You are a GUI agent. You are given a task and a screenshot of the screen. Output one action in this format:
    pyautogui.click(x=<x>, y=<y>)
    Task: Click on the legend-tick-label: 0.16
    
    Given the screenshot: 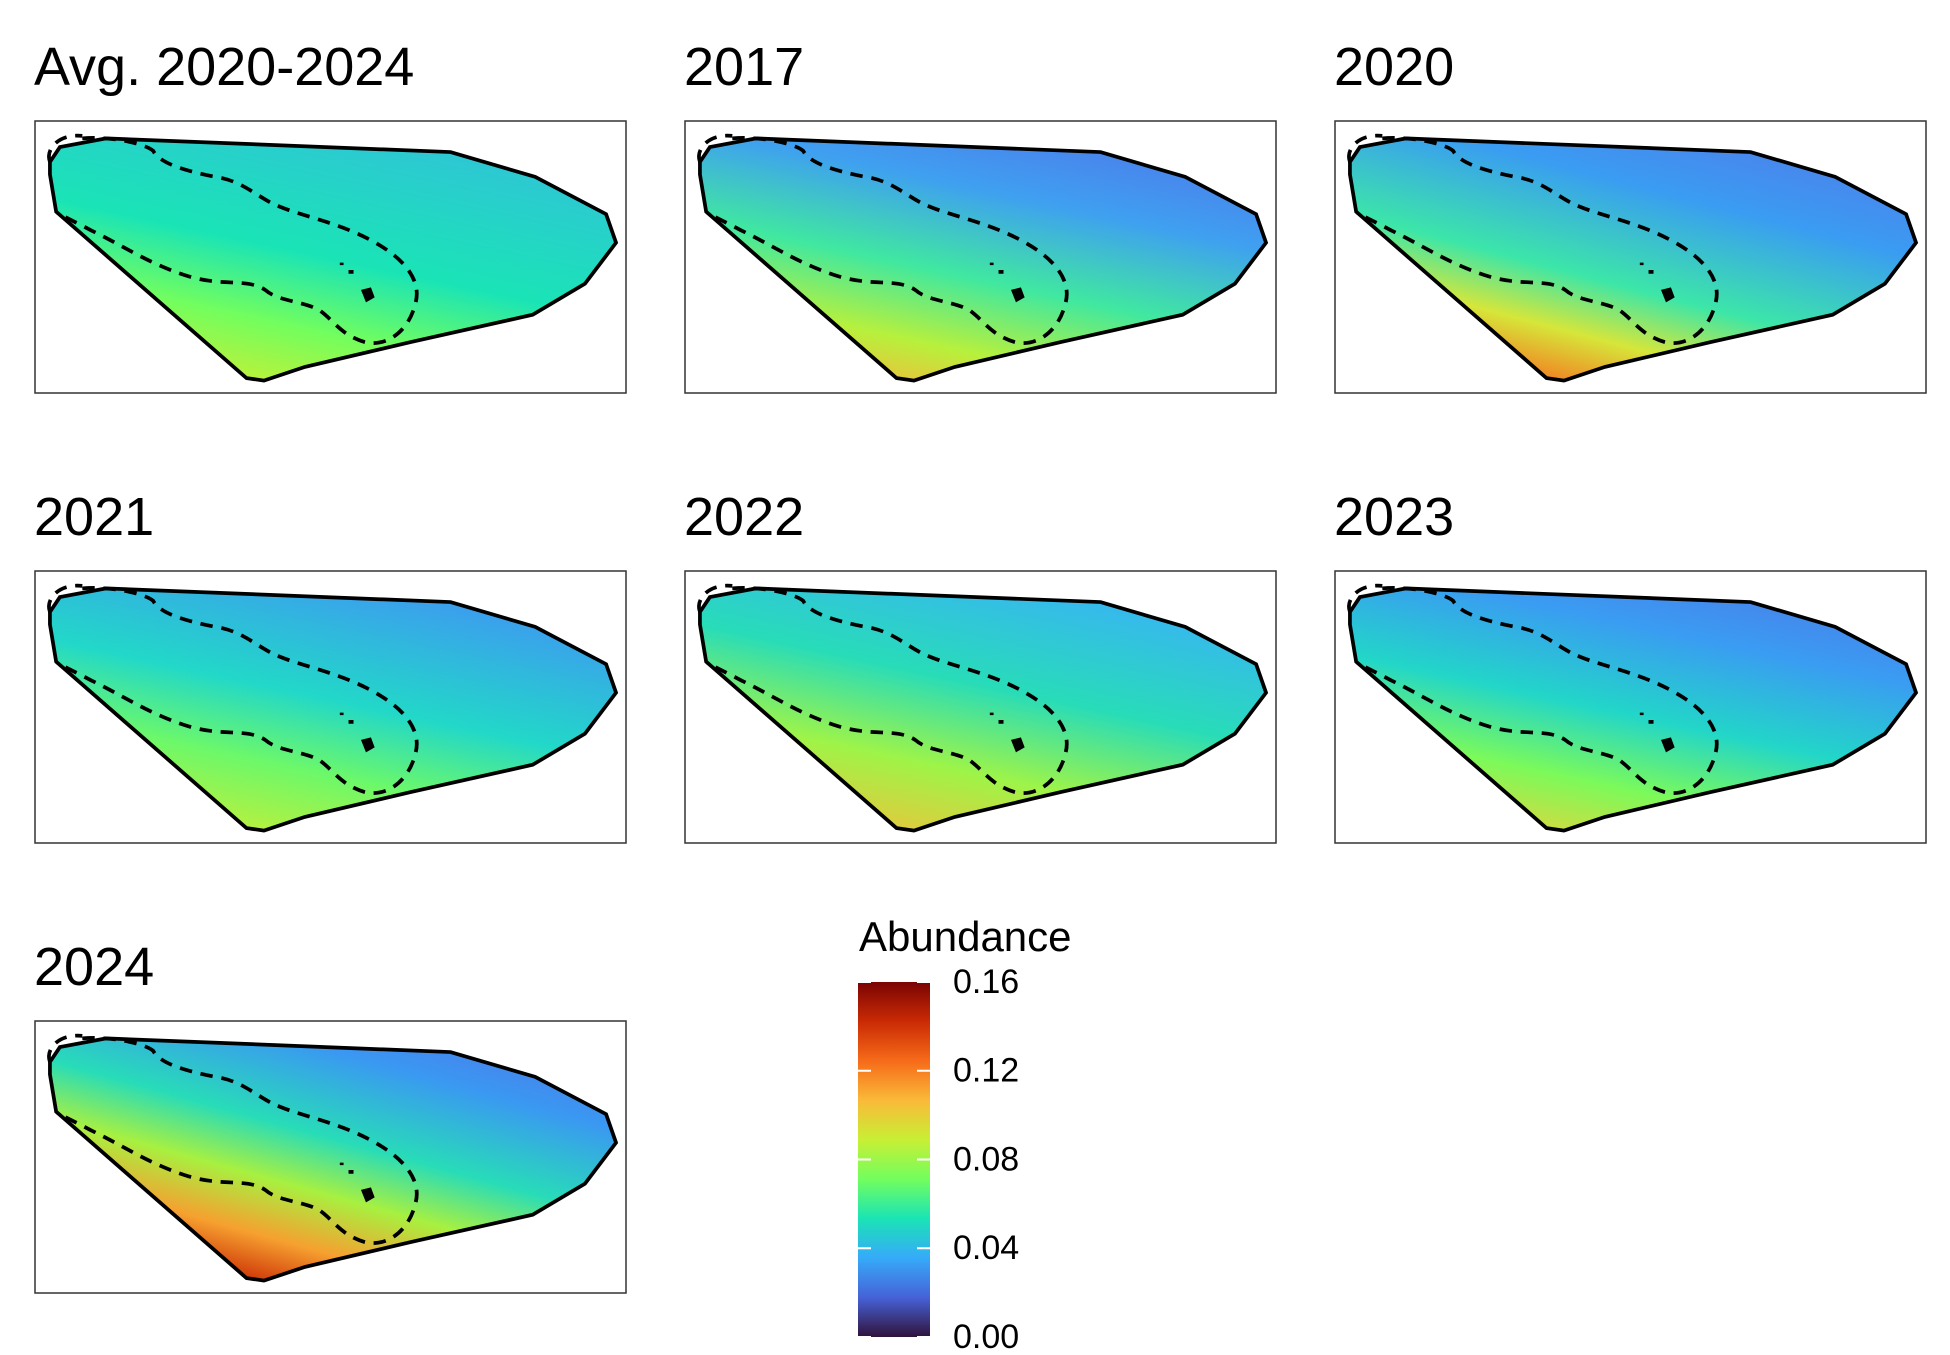 What is the action you would take?
    pyautogui.click(x=986, y=982)
    